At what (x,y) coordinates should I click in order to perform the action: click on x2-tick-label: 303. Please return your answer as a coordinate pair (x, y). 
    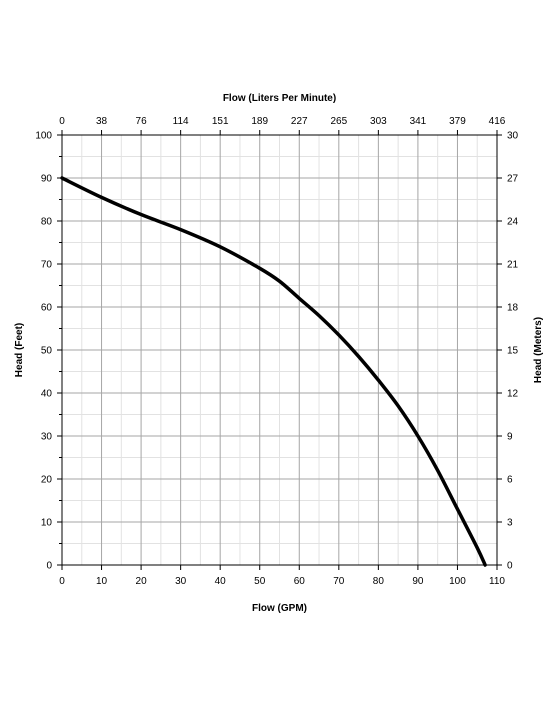
    Looking at the image, I should click on (378, 121).